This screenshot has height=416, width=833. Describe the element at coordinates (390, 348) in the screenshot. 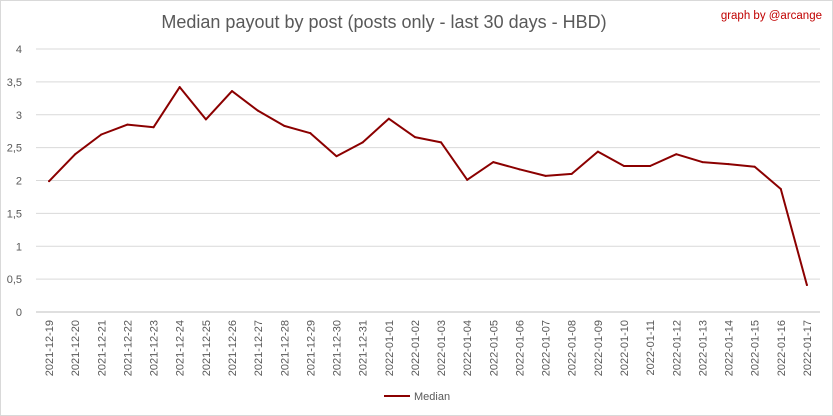

I see `x-tick-label: 2022-01-01` at that location.